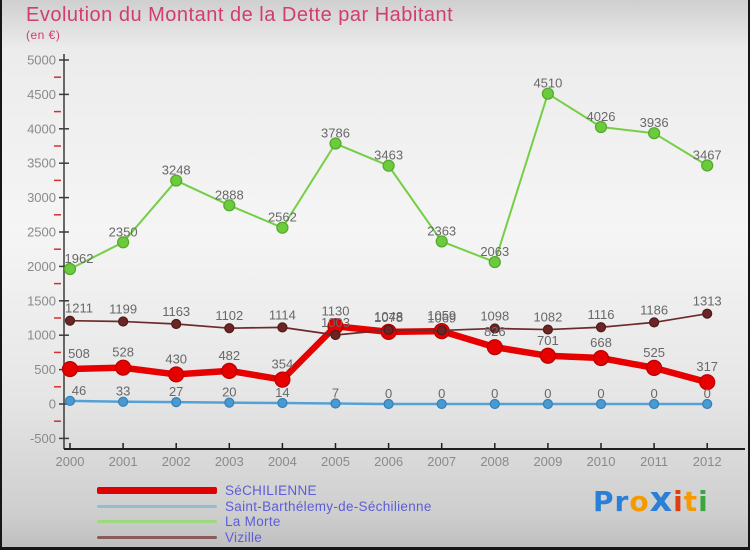  I want to click on legend-swatch-vizille, so click(157, 537).